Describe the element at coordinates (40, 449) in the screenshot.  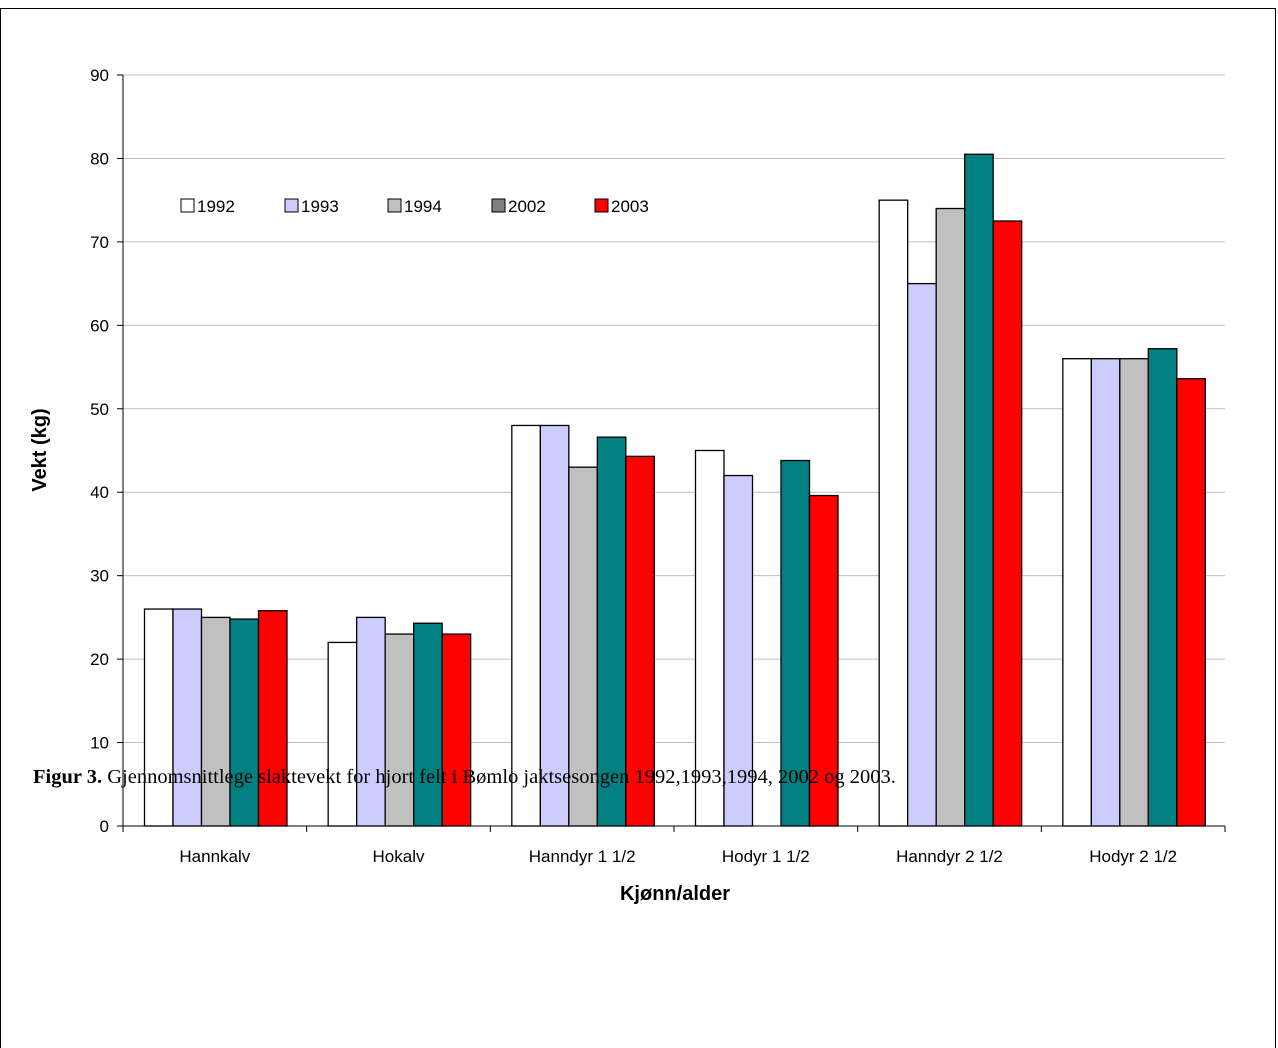
I see `y-axis-title: Vekt (kg)` at that location.